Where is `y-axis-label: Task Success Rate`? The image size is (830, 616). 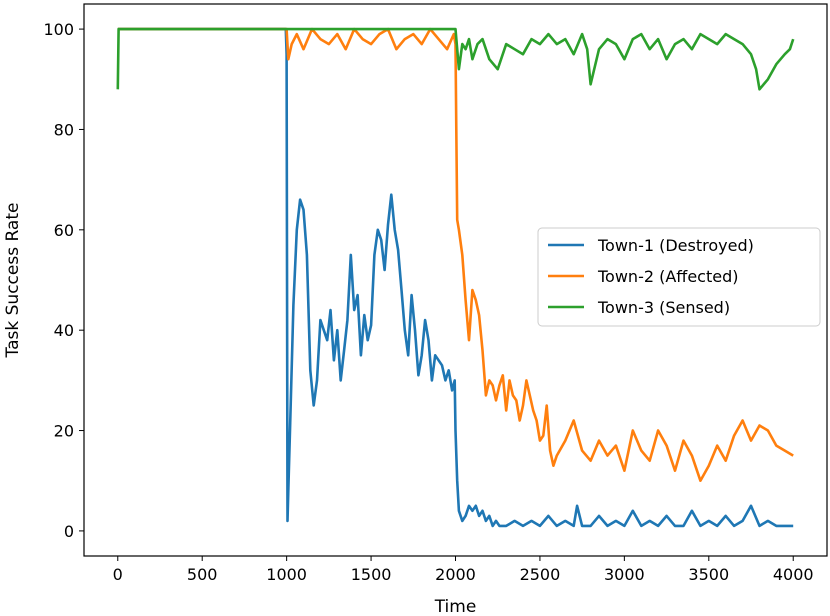 y-axis-label: Task Success Rate is located at coordinates (13, 281).